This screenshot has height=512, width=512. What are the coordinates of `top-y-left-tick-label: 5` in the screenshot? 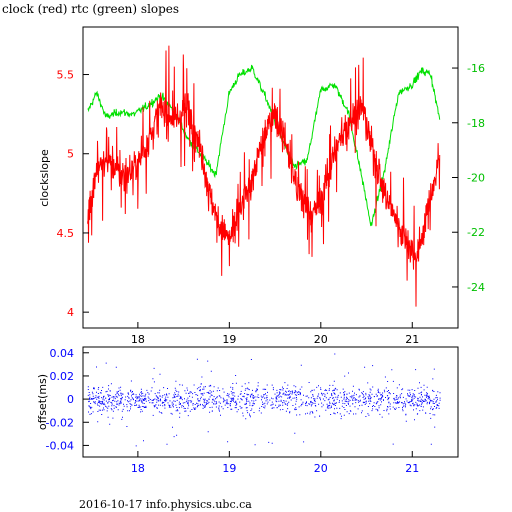 It's located at (70, 154).